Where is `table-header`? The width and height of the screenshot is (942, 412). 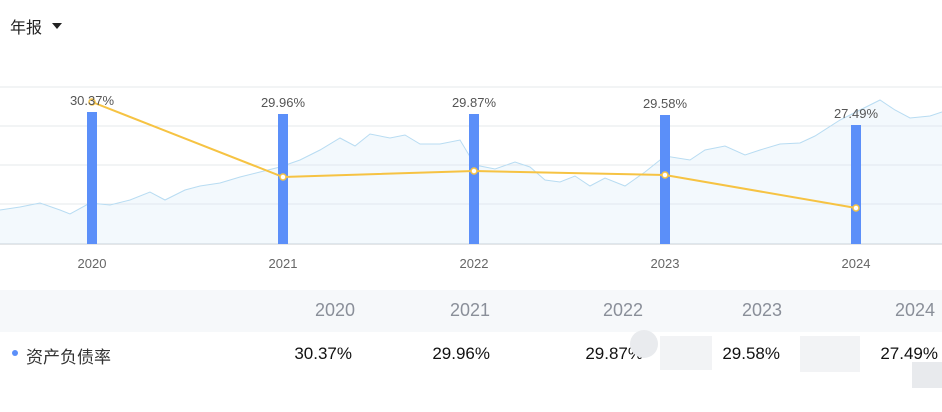 table-header is located at coordinates (471, 311).